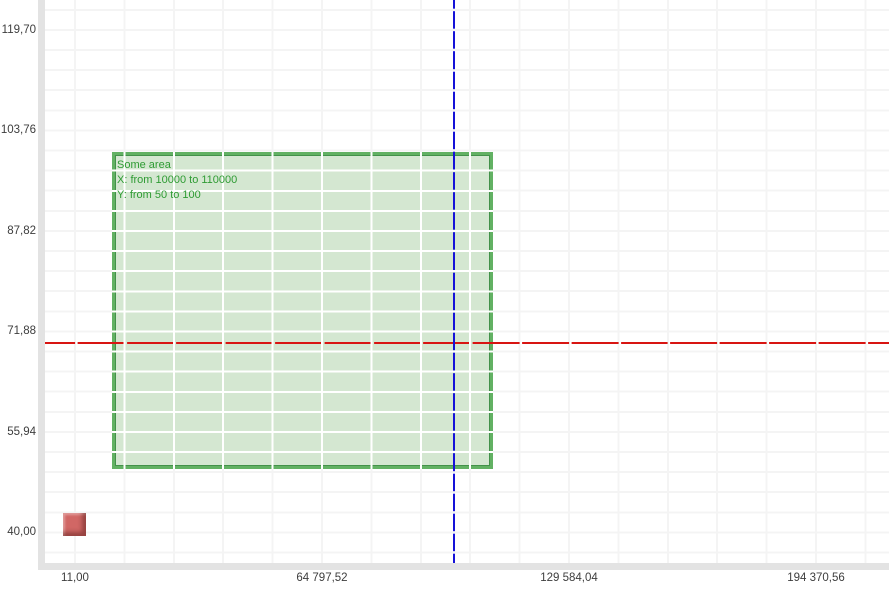 The height and width of the screenshot is (591, 889). I want to click on y-tick-label: 103,76, so click(18, 130).